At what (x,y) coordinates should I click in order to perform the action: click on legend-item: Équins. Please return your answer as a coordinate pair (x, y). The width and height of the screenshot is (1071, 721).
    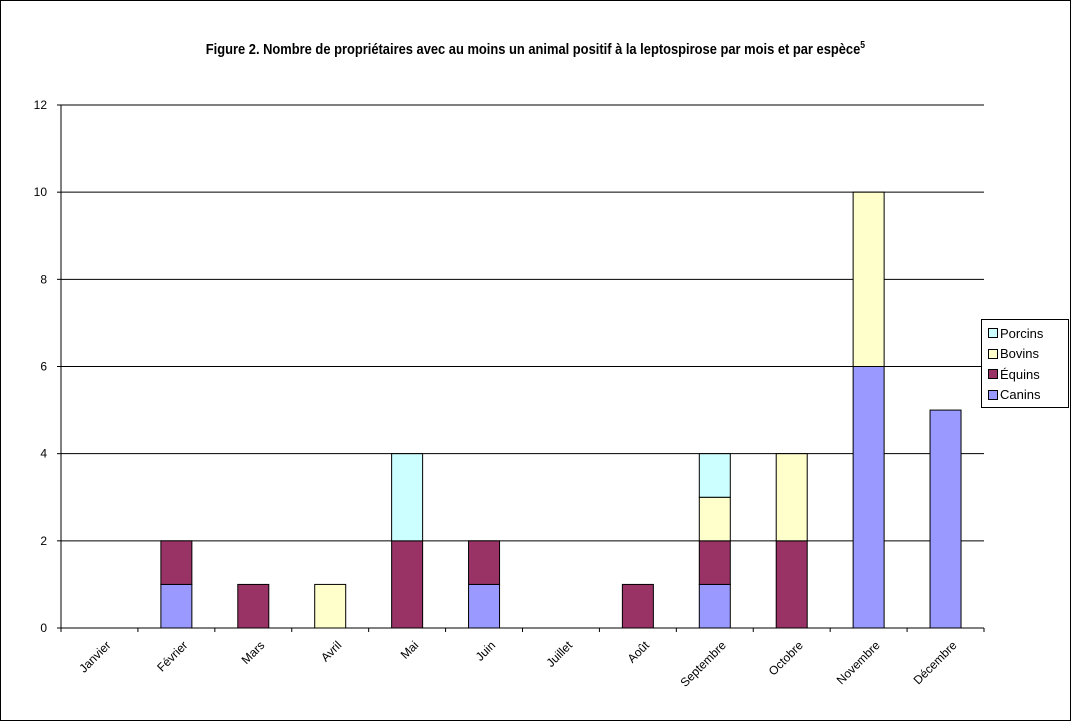
    Looking at the image, I should click on (1025, 374).